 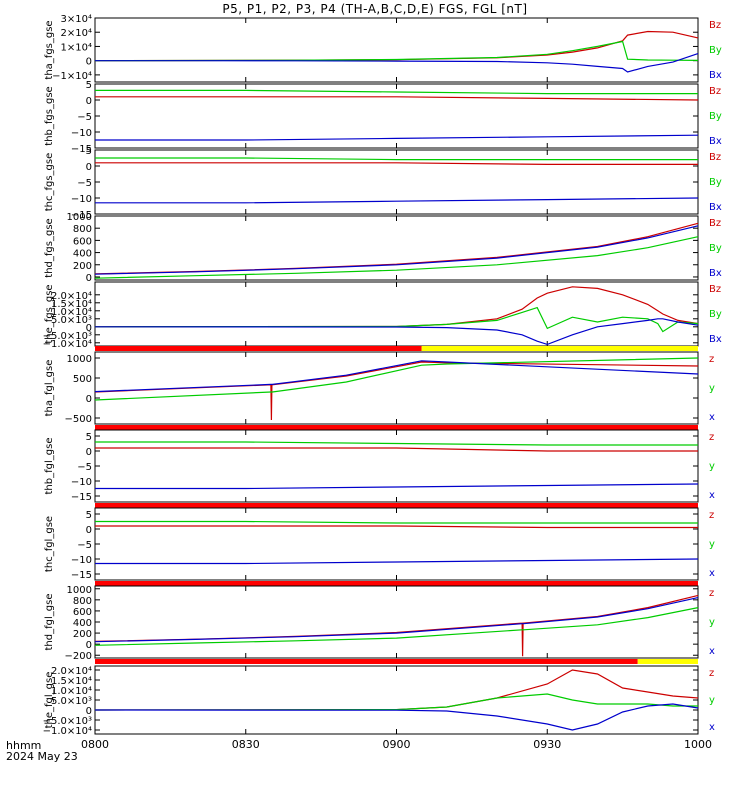 I want to click on y-tick-label: 1.0×10⁴, so click(x=71, y=312).